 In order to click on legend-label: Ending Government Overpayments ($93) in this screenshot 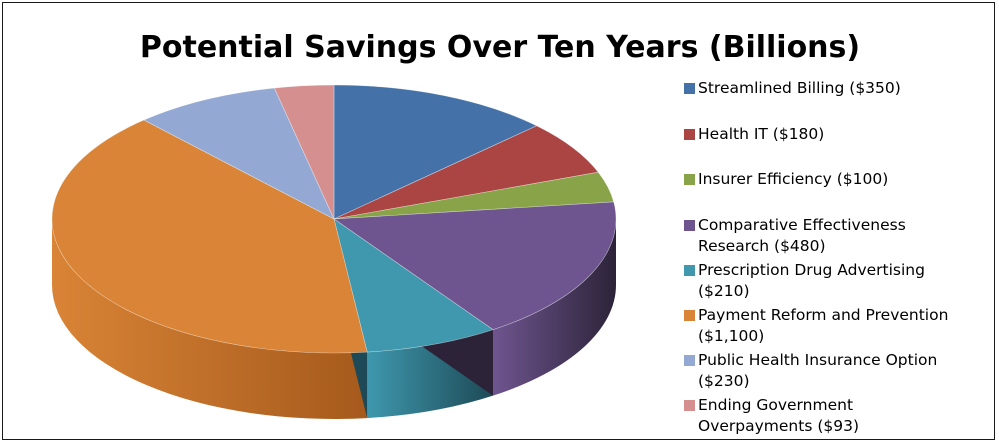, I will do `click(779, 415)`.